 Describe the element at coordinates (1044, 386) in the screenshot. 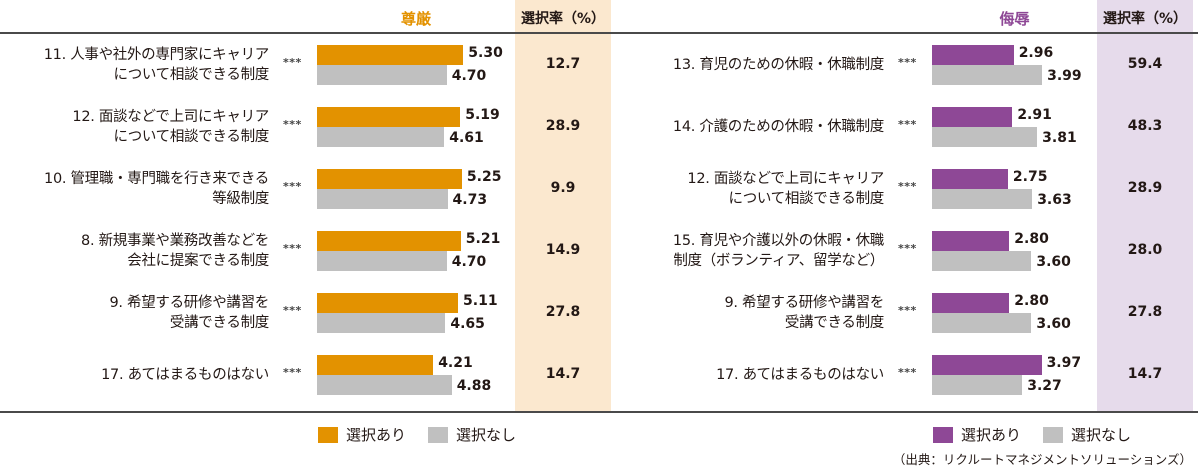

I see `value-not-selected: 3.27` at that location.